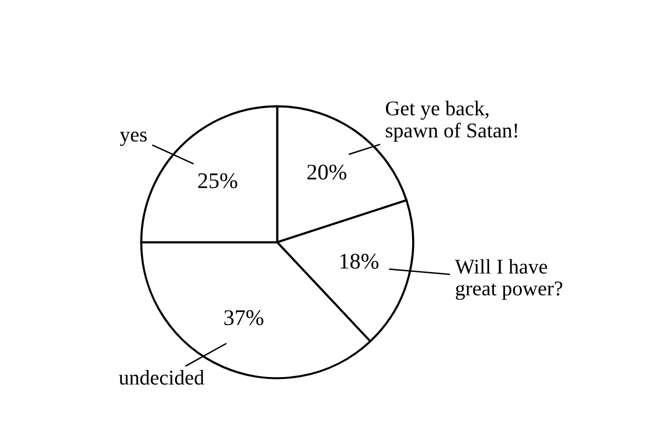  I want to click on slice-label: undecided, so click(161, 377).